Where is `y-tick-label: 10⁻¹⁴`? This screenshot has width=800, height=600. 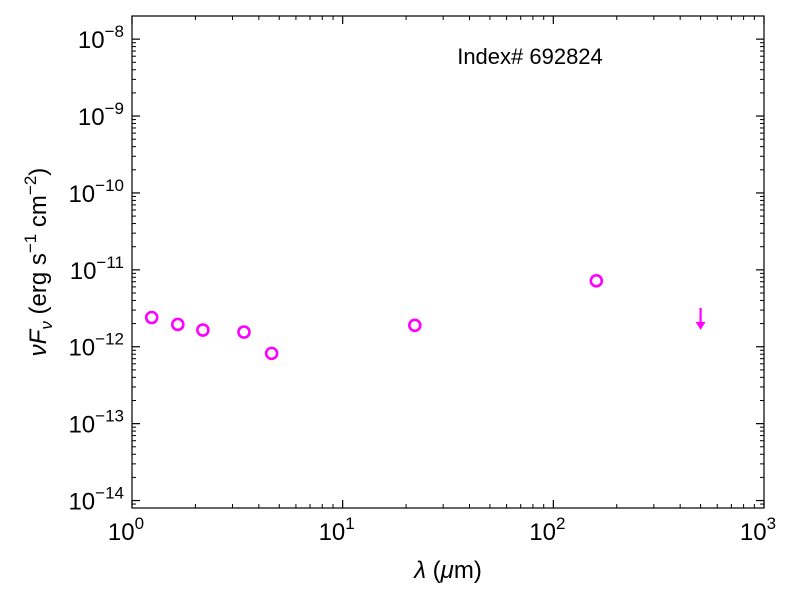
y-tick-label: 10⁻¹⁴ is located at coordinates (96, 500).